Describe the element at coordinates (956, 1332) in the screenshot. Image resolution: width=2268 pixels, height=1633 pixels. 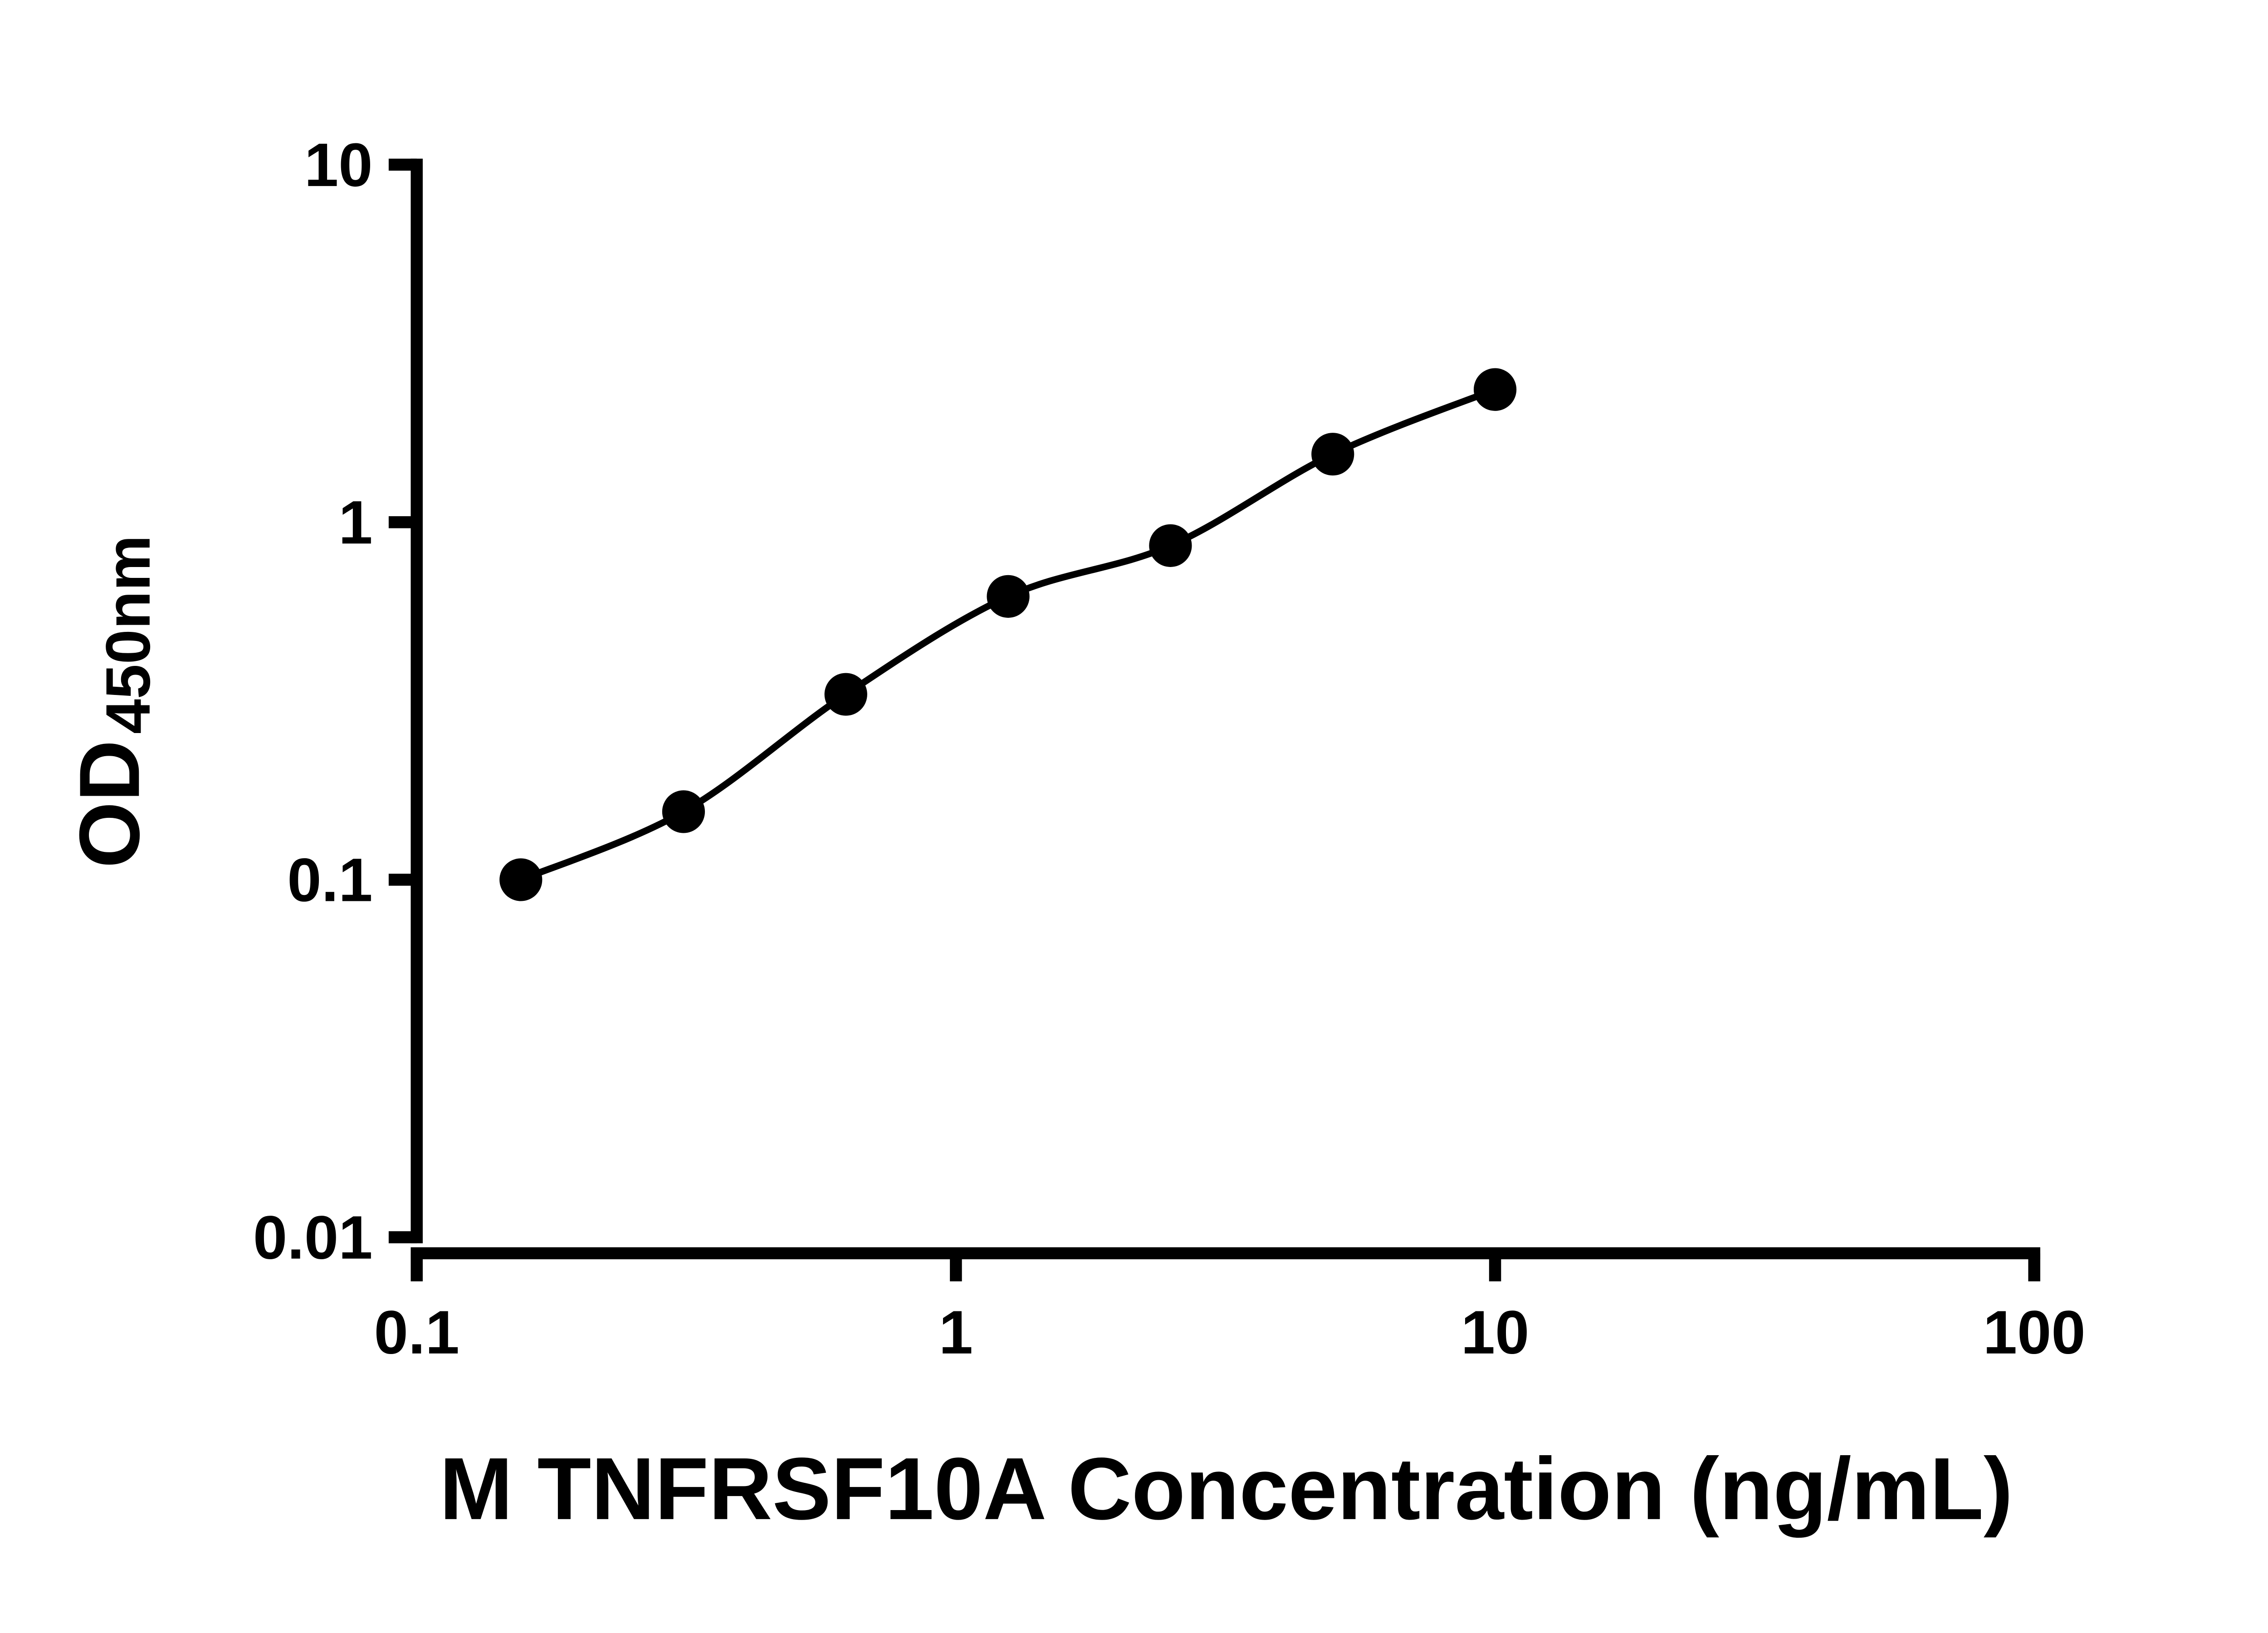
I see `x-tick-label: 1` at that location.